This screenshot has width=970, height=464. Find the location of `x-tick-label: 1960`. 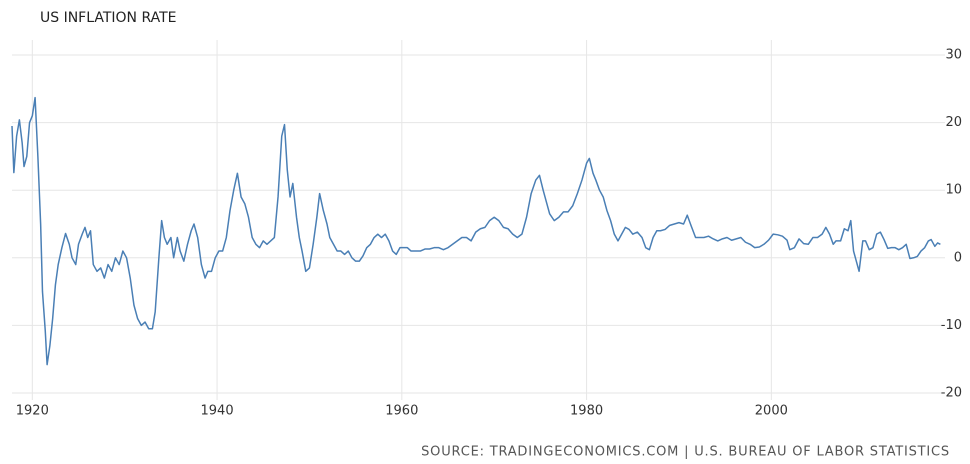

x-tick-label: 1960 is located at coordinates (401, 411).